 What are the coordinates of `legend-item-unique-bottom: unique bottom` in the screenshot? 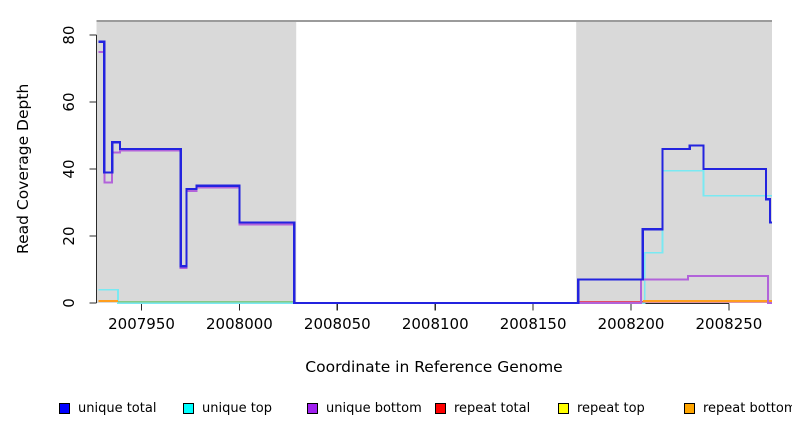 It's located at (364, 408).